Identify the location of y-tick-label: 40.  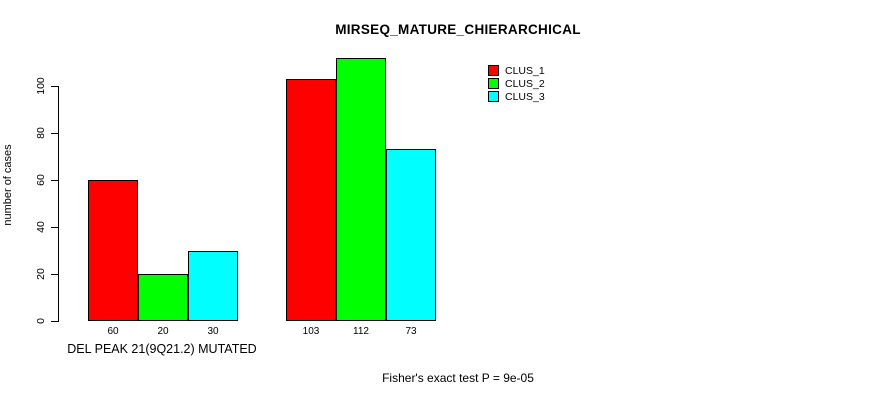
(41, 227).